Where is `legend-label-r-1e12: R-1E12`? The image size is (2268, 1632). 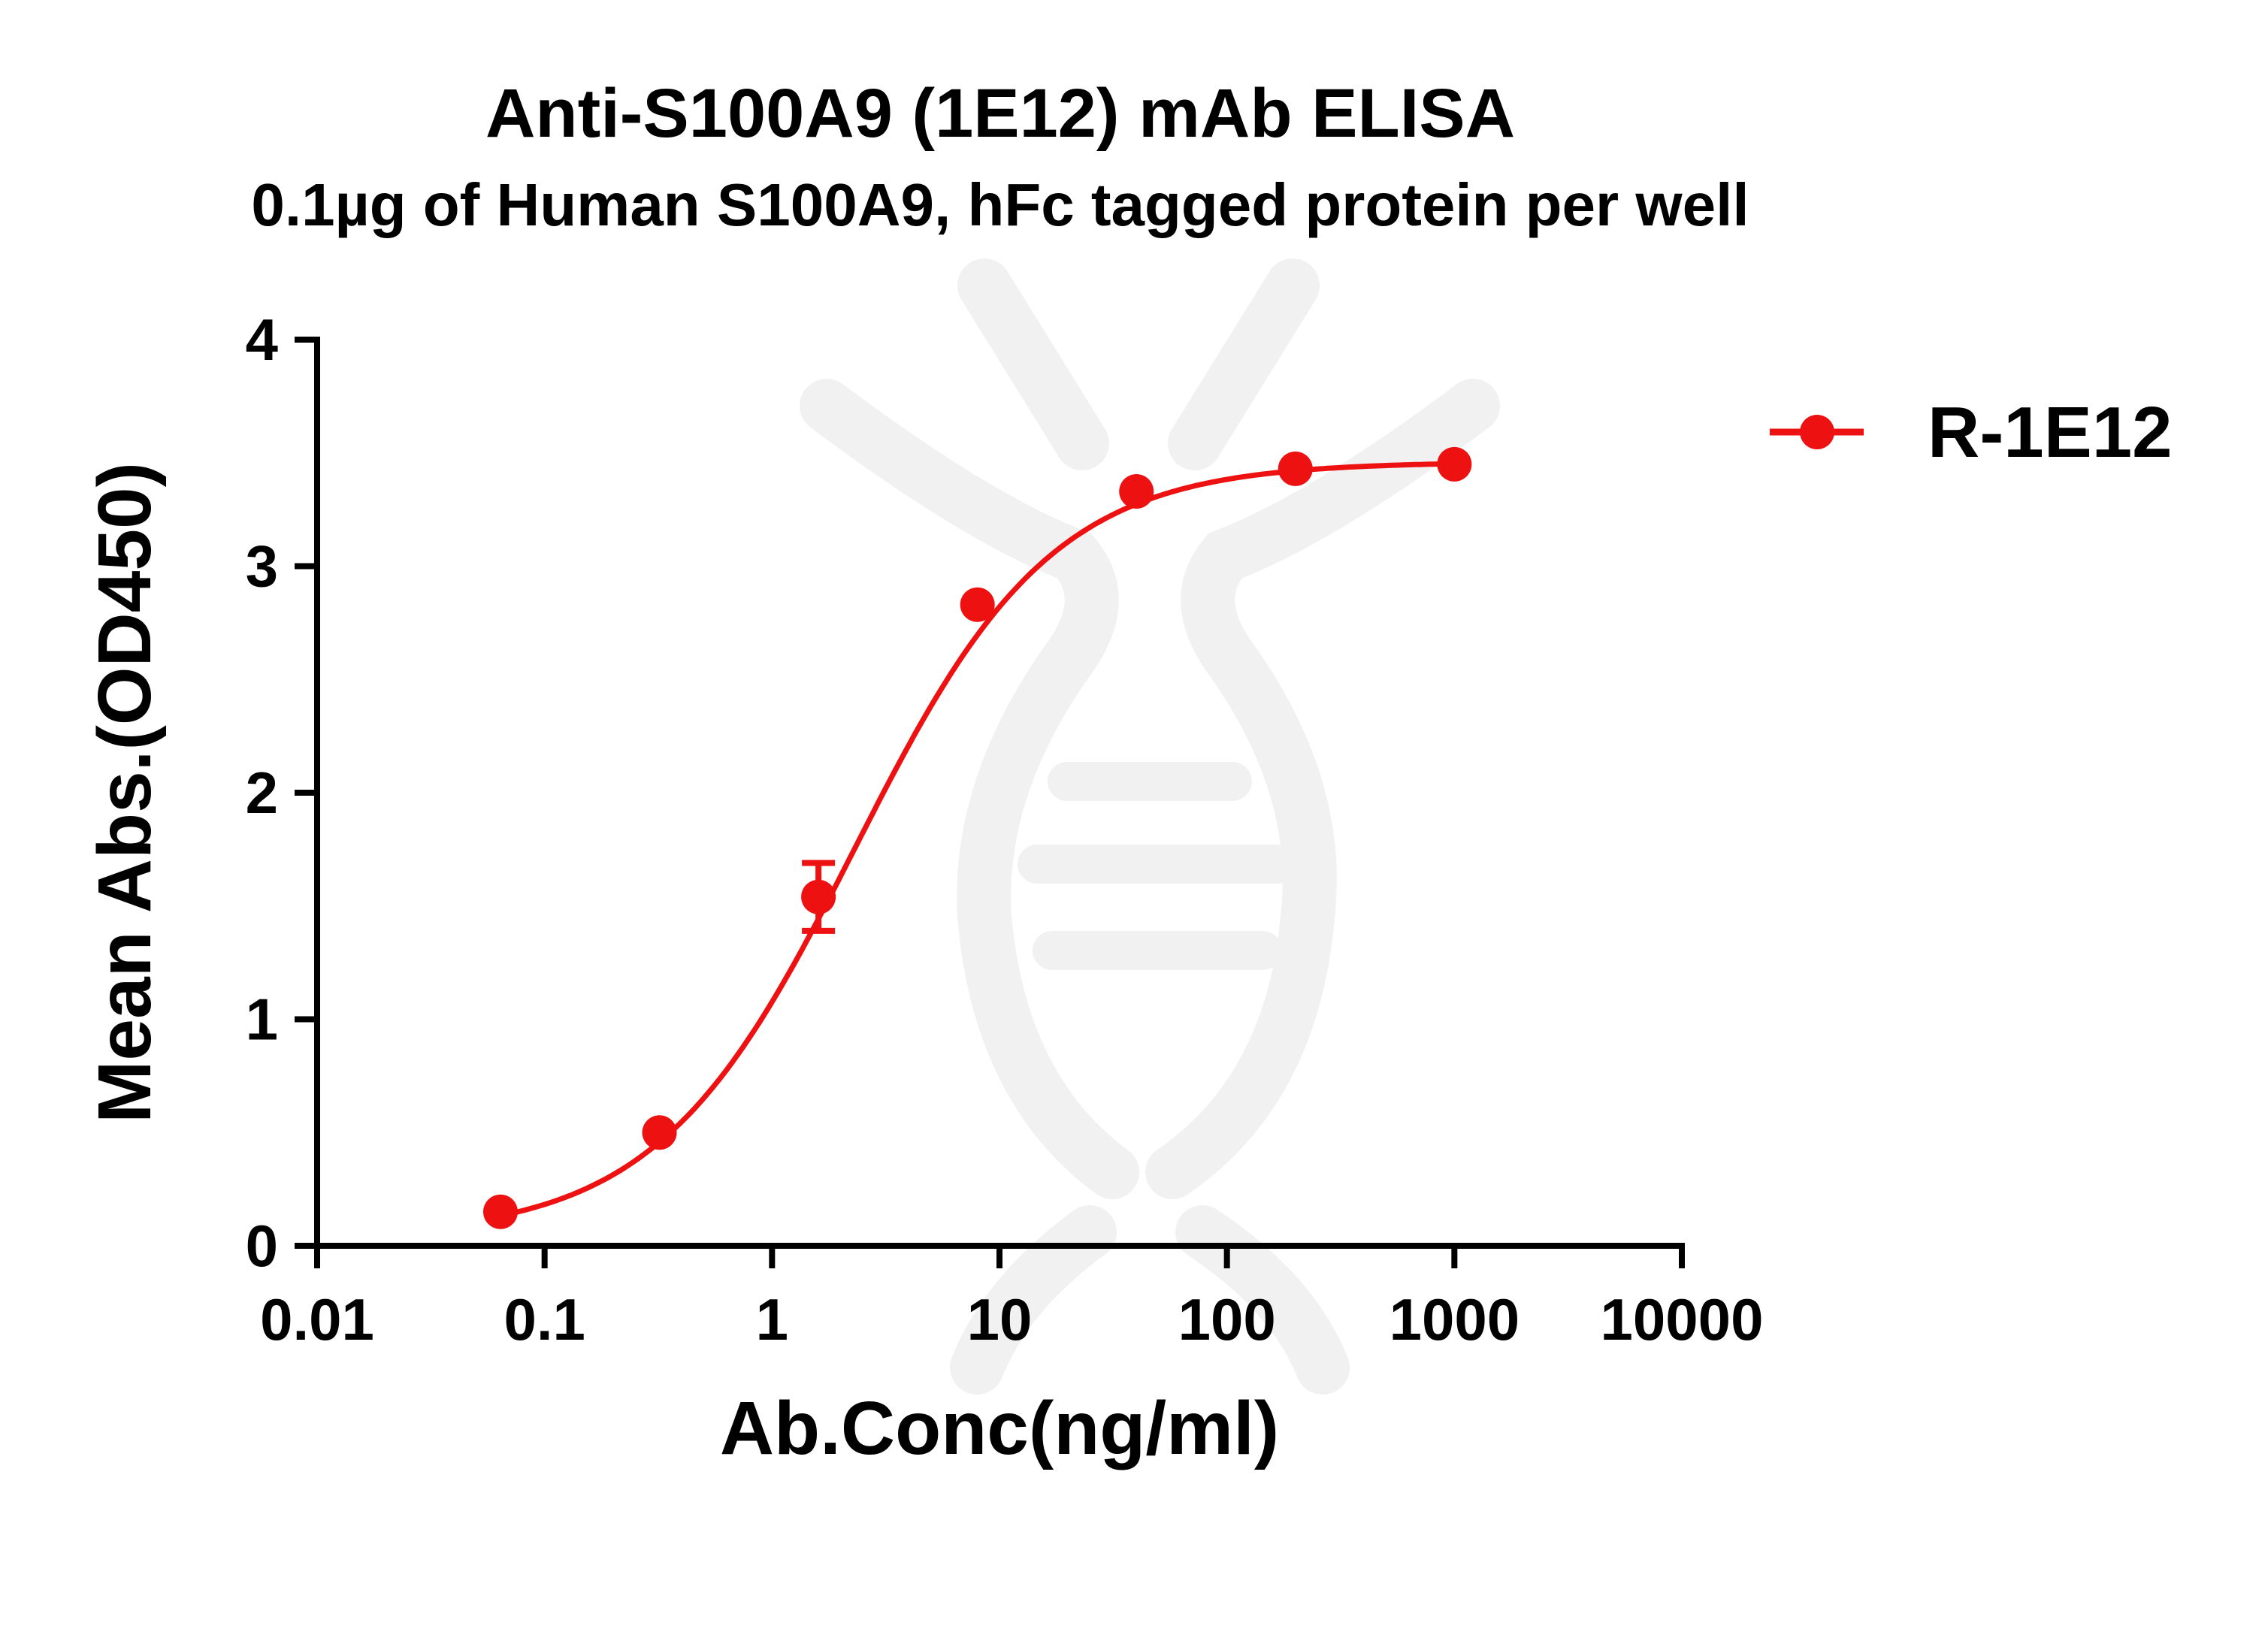 legend-label-r-1e12: R-1E12 is located at coordinates (2050, 432).